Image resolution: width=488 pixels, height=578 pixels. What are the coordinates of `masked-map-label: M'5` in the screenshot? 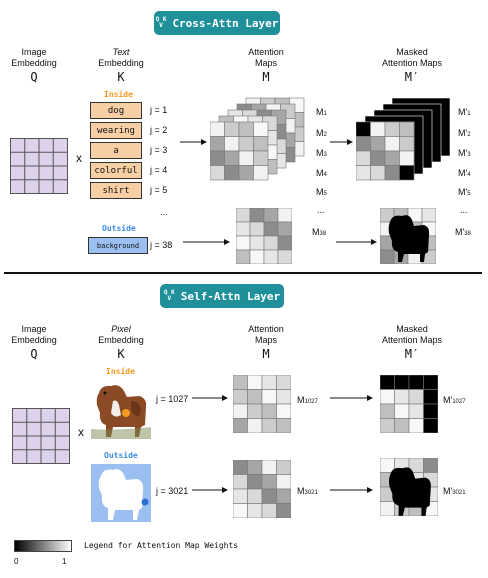 It's located at (464, 192).